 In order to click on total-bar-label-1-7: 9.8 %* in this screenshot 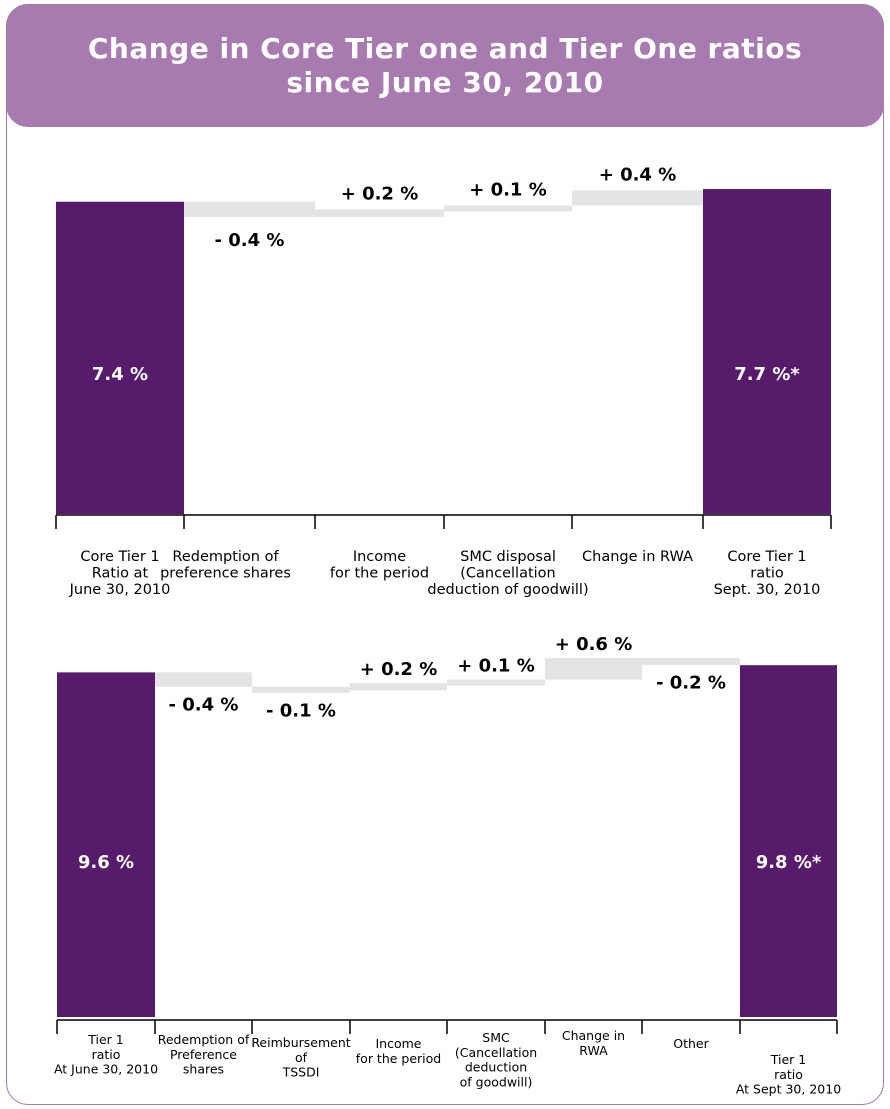, I will do `click(789, 862)`.